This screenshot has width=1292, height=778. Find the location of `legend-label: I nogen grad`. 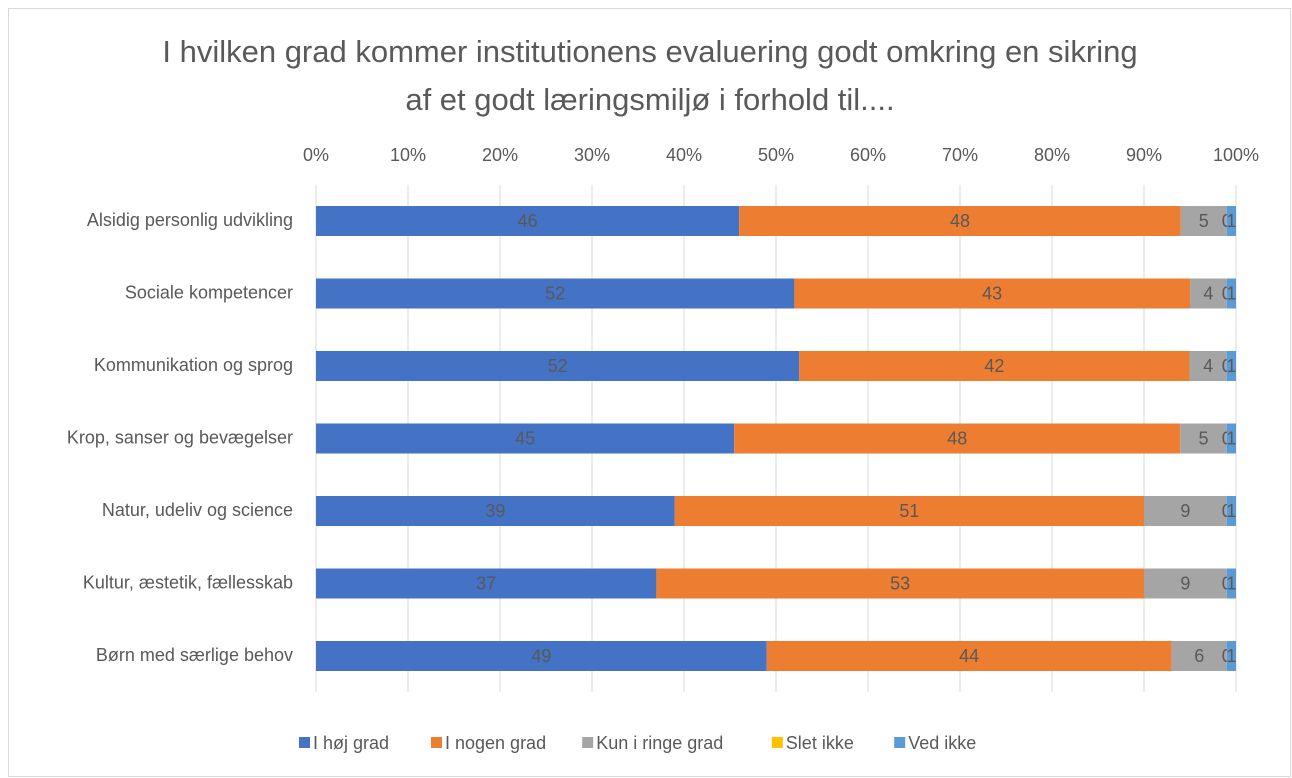

legend-label: I nogen grad is located at coordinates (495, 743).